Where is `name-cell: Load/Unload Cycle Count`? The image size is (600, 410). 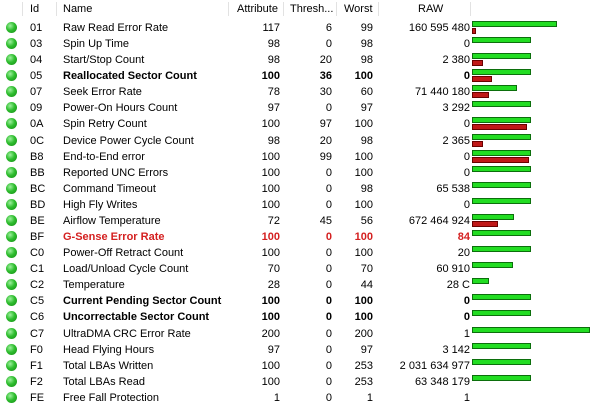
name-cell: Load/Unload Cycle Count is located at coordinates (126, 269).